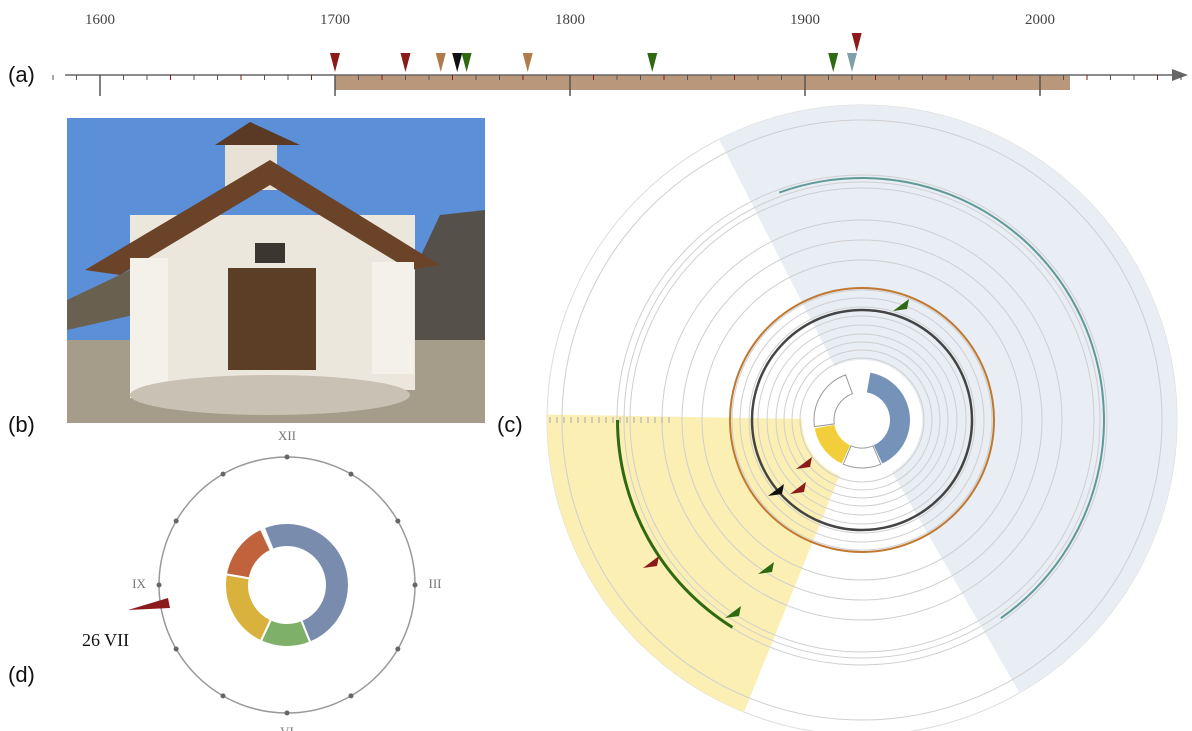  I want to click on door, so click(272, 319).